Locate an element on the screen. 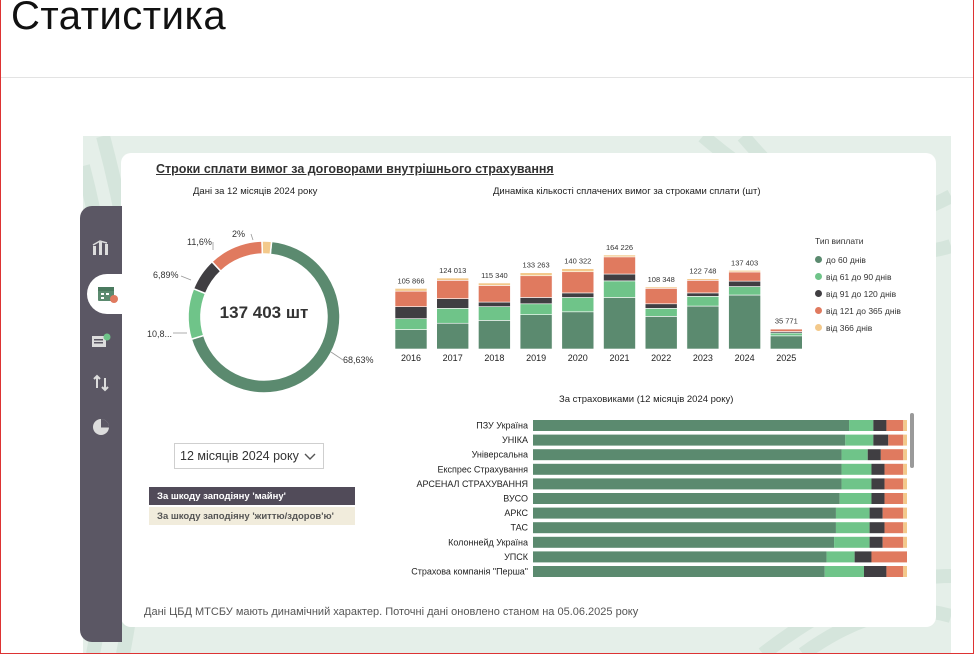 Image resolution: width=974 pixels, height=654 pixels. nav-item-calendar is located at coordinates (107, 294).